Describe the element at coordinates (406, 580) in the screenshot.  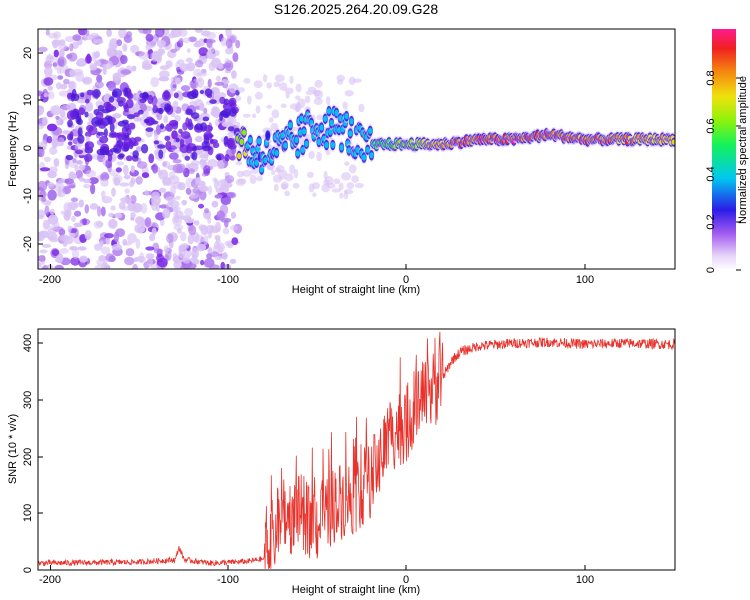
I see `bottom-xtick-label: 0` at that location.